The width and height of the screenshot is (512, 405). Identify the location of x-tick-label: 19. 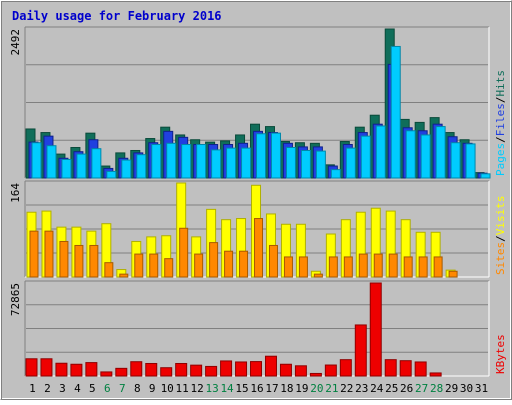
(301, 388).